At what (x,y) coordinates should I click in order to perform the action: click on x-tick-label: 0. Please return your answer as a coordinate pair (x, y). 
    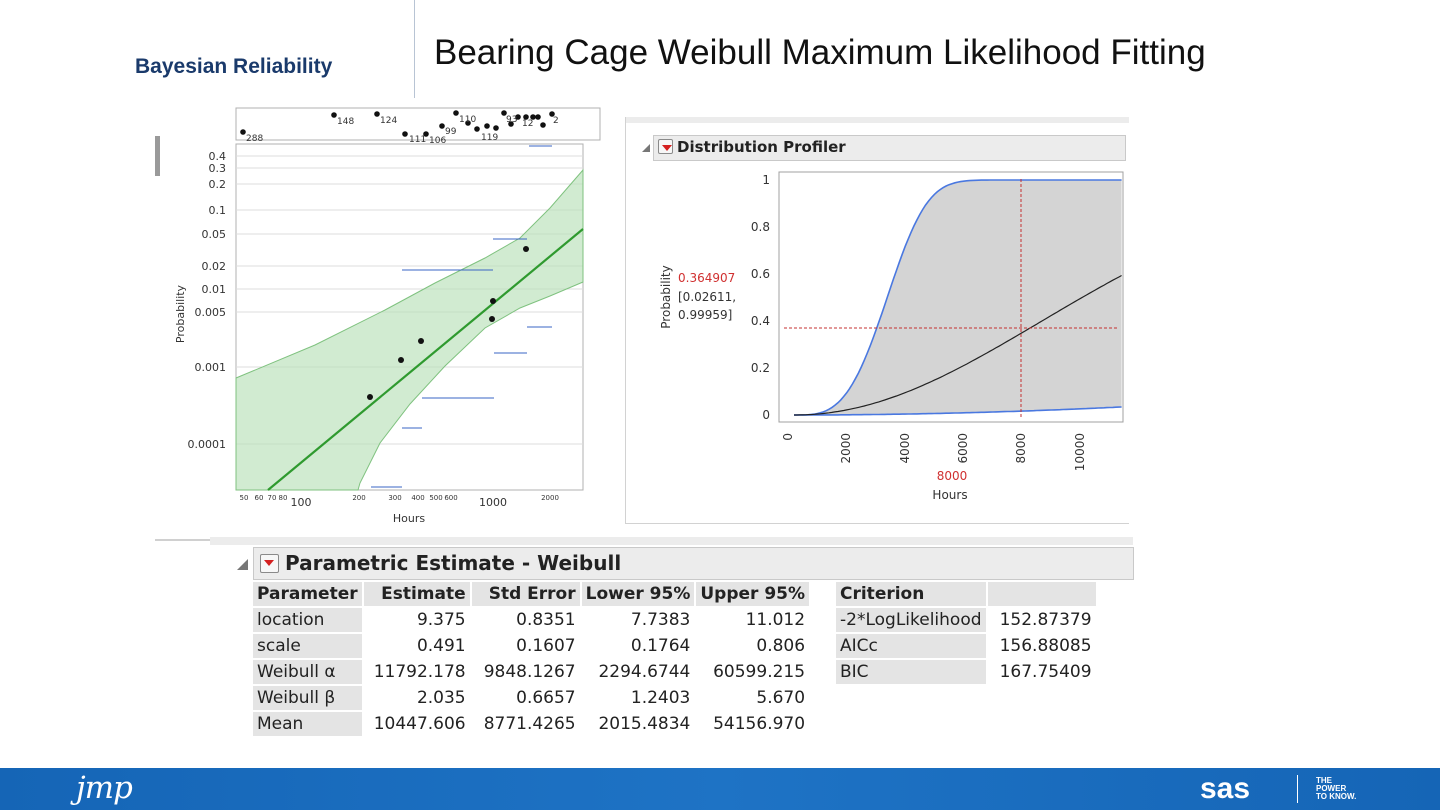
    Looking at the image, I should click on (788, 437).